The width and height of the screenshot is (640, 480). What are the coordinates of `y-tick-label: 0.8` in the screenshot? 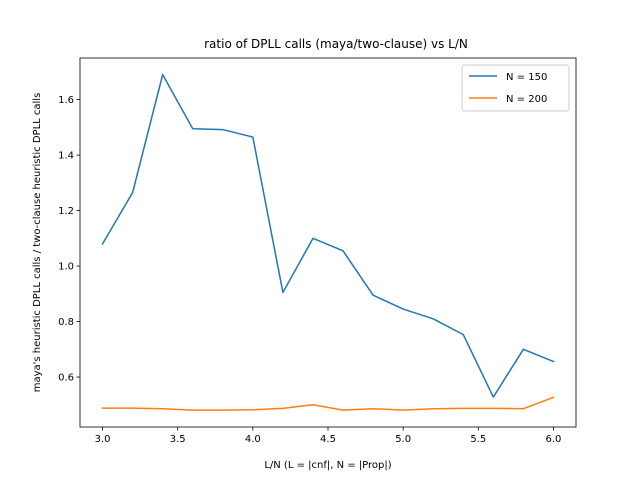 It's located at (66, 322).